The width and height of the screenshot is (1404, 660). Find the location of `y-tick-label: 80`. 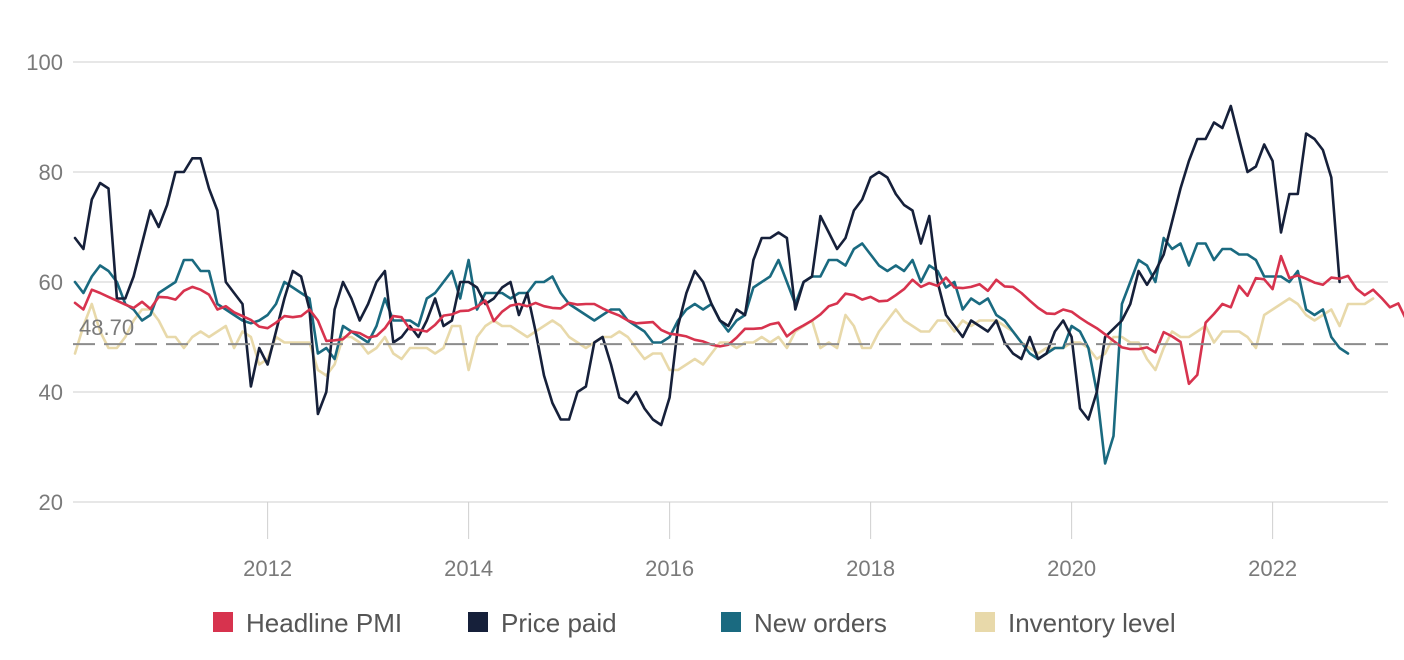

y-tick-label: 80 is located at coordinates (51, 172).